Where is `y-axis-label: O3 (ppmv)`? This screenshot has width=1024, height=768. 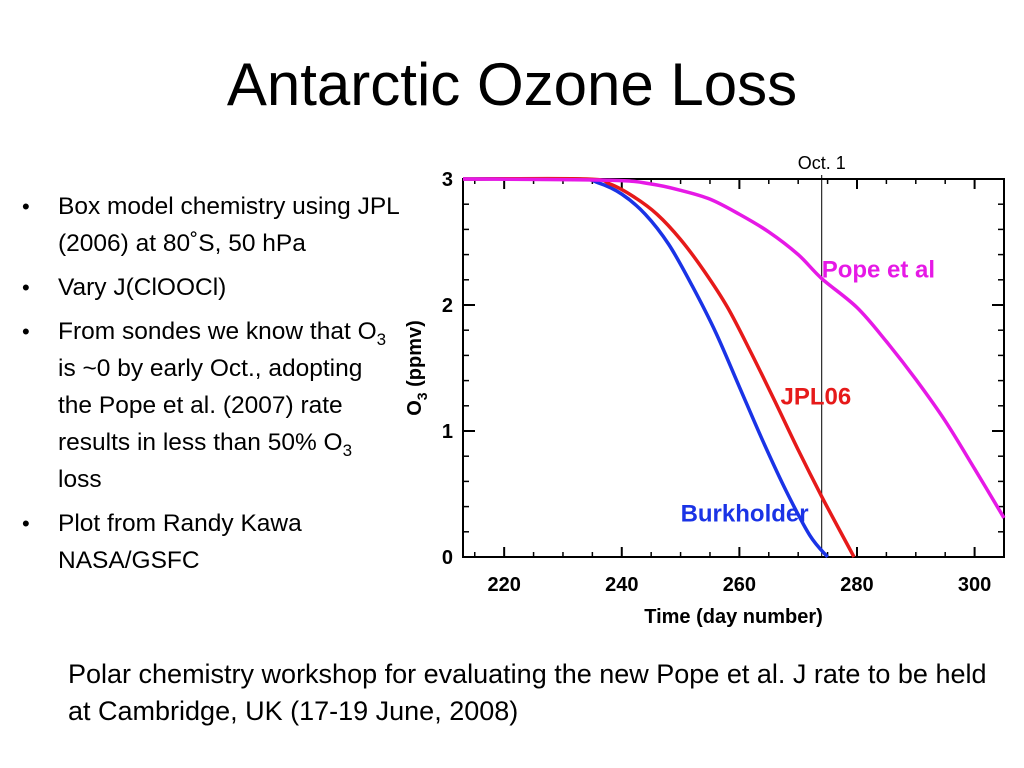
y-axis-label: O3 (ppmv) is located at coordinates (417, 368).